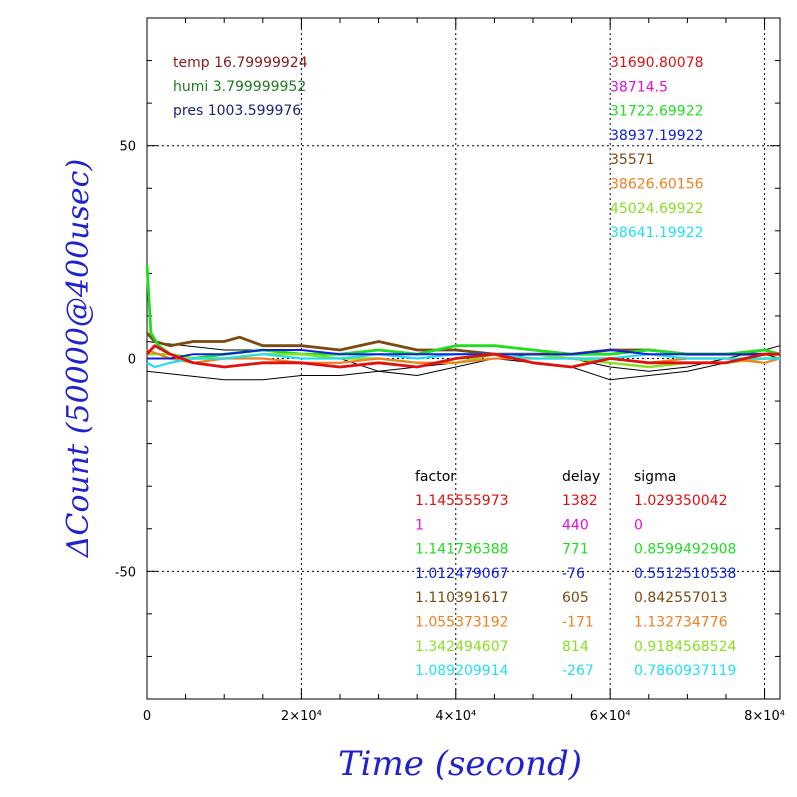 Image resolution: width=797 pixels, height=797 pixels. I want to click on series-lines, so click(463, 322).